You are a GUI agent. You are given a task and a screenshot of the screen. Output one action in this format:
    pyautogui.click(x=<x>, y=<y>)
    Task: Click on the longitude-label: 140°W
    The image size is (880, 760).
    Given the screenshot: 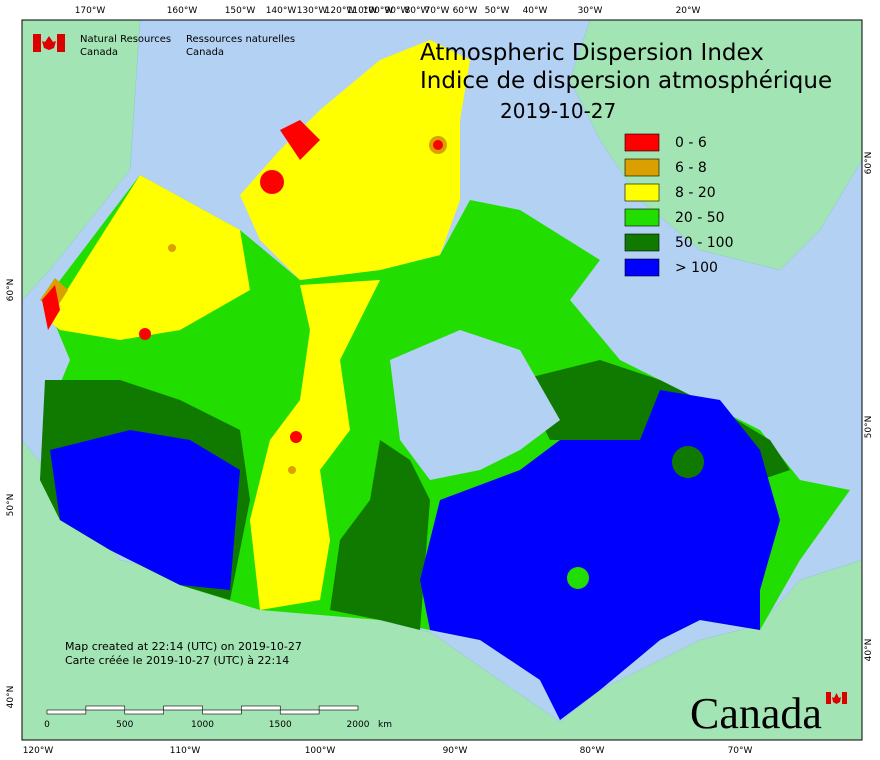 What is the action you would take?
    pyautogui.click(x=281, y=11)
    